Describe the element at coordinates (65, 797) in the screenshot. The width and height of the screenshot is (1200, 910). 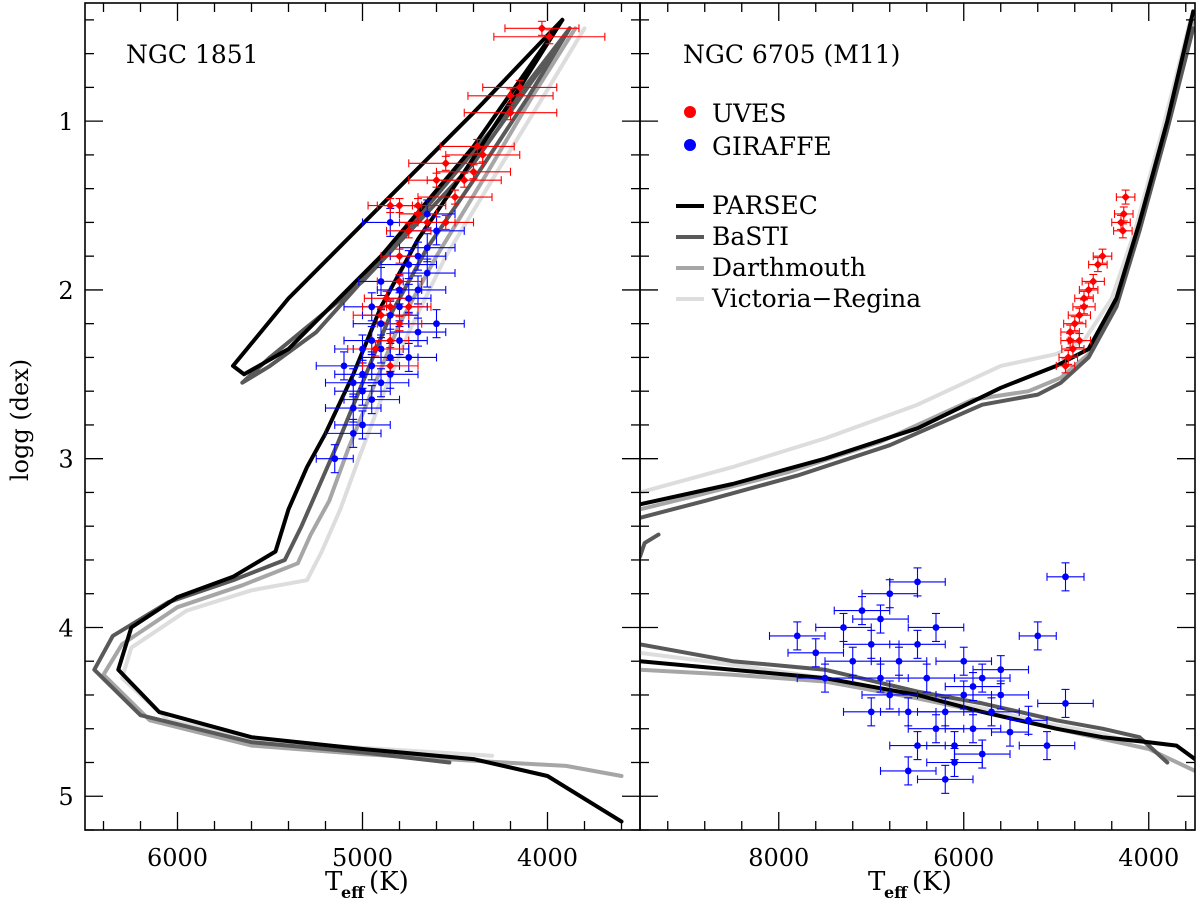
I see `y-tick-label: 5` at that location.